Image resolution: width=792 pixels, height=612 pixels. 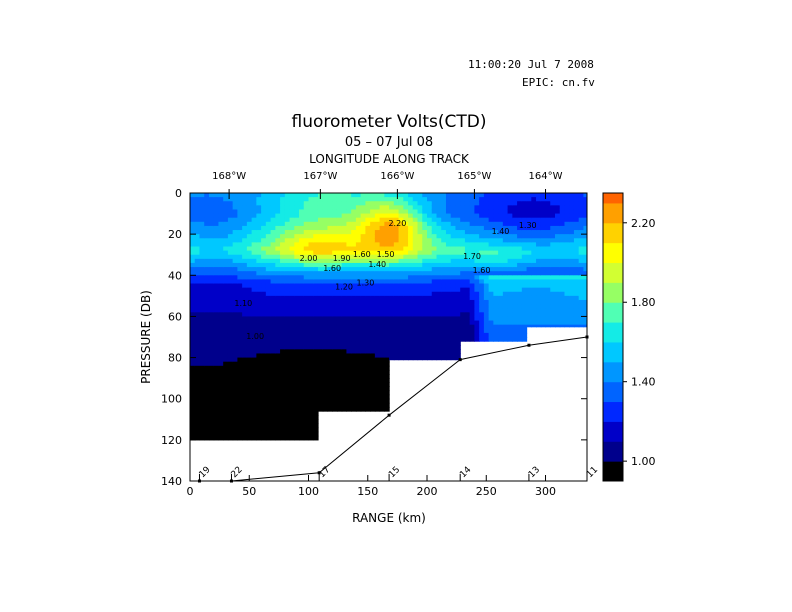 What do you see at coordinates (175, 316) in the screenshot?
I see `y-tick-label: 60` at bounding box center [175, 316].